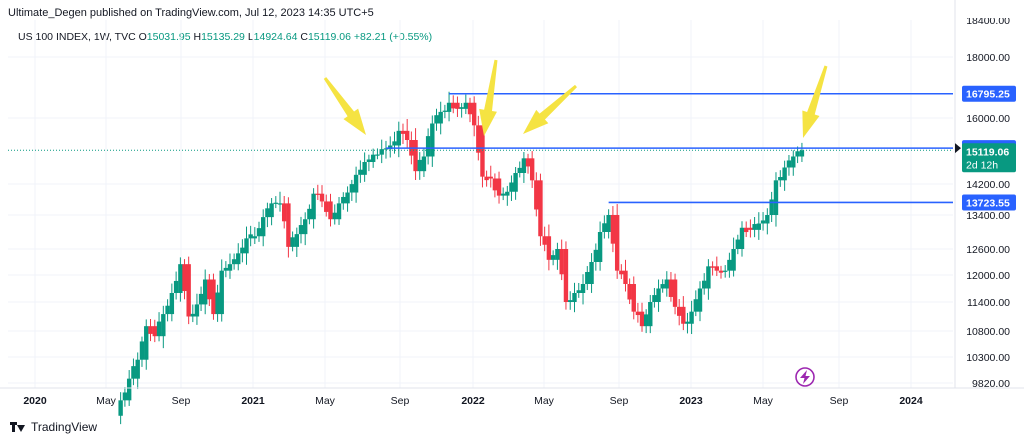  Describe the element at coordinates (815, 101) in the screenshot. I see `annotation-arrow` at that location.